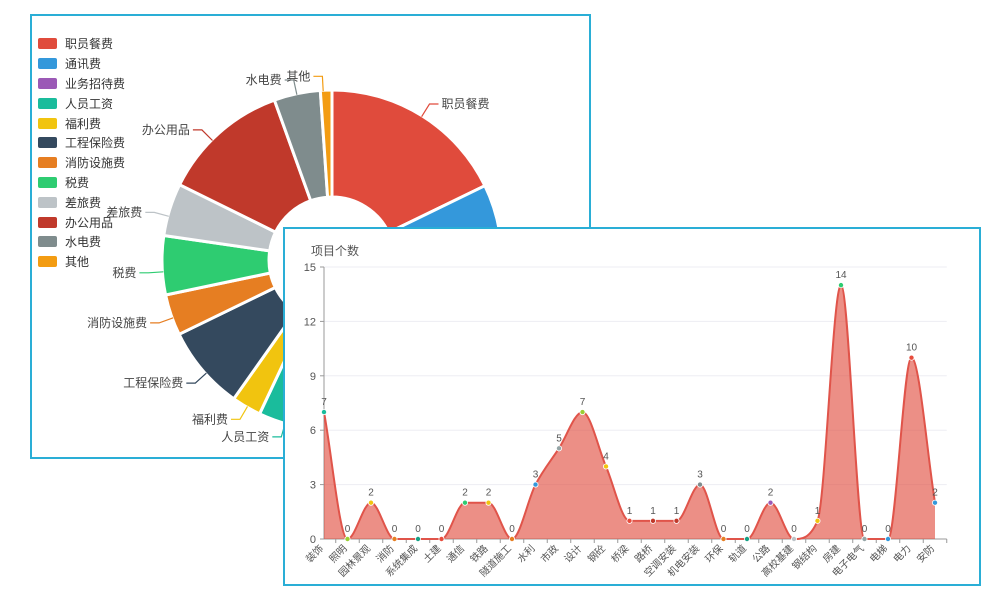 The width and height of the screenshot is (1000, 600). What do you see at coordinates (326, 143) in the screenshot?
I see `pie-slice-其他` at bounding box center [326, 143].